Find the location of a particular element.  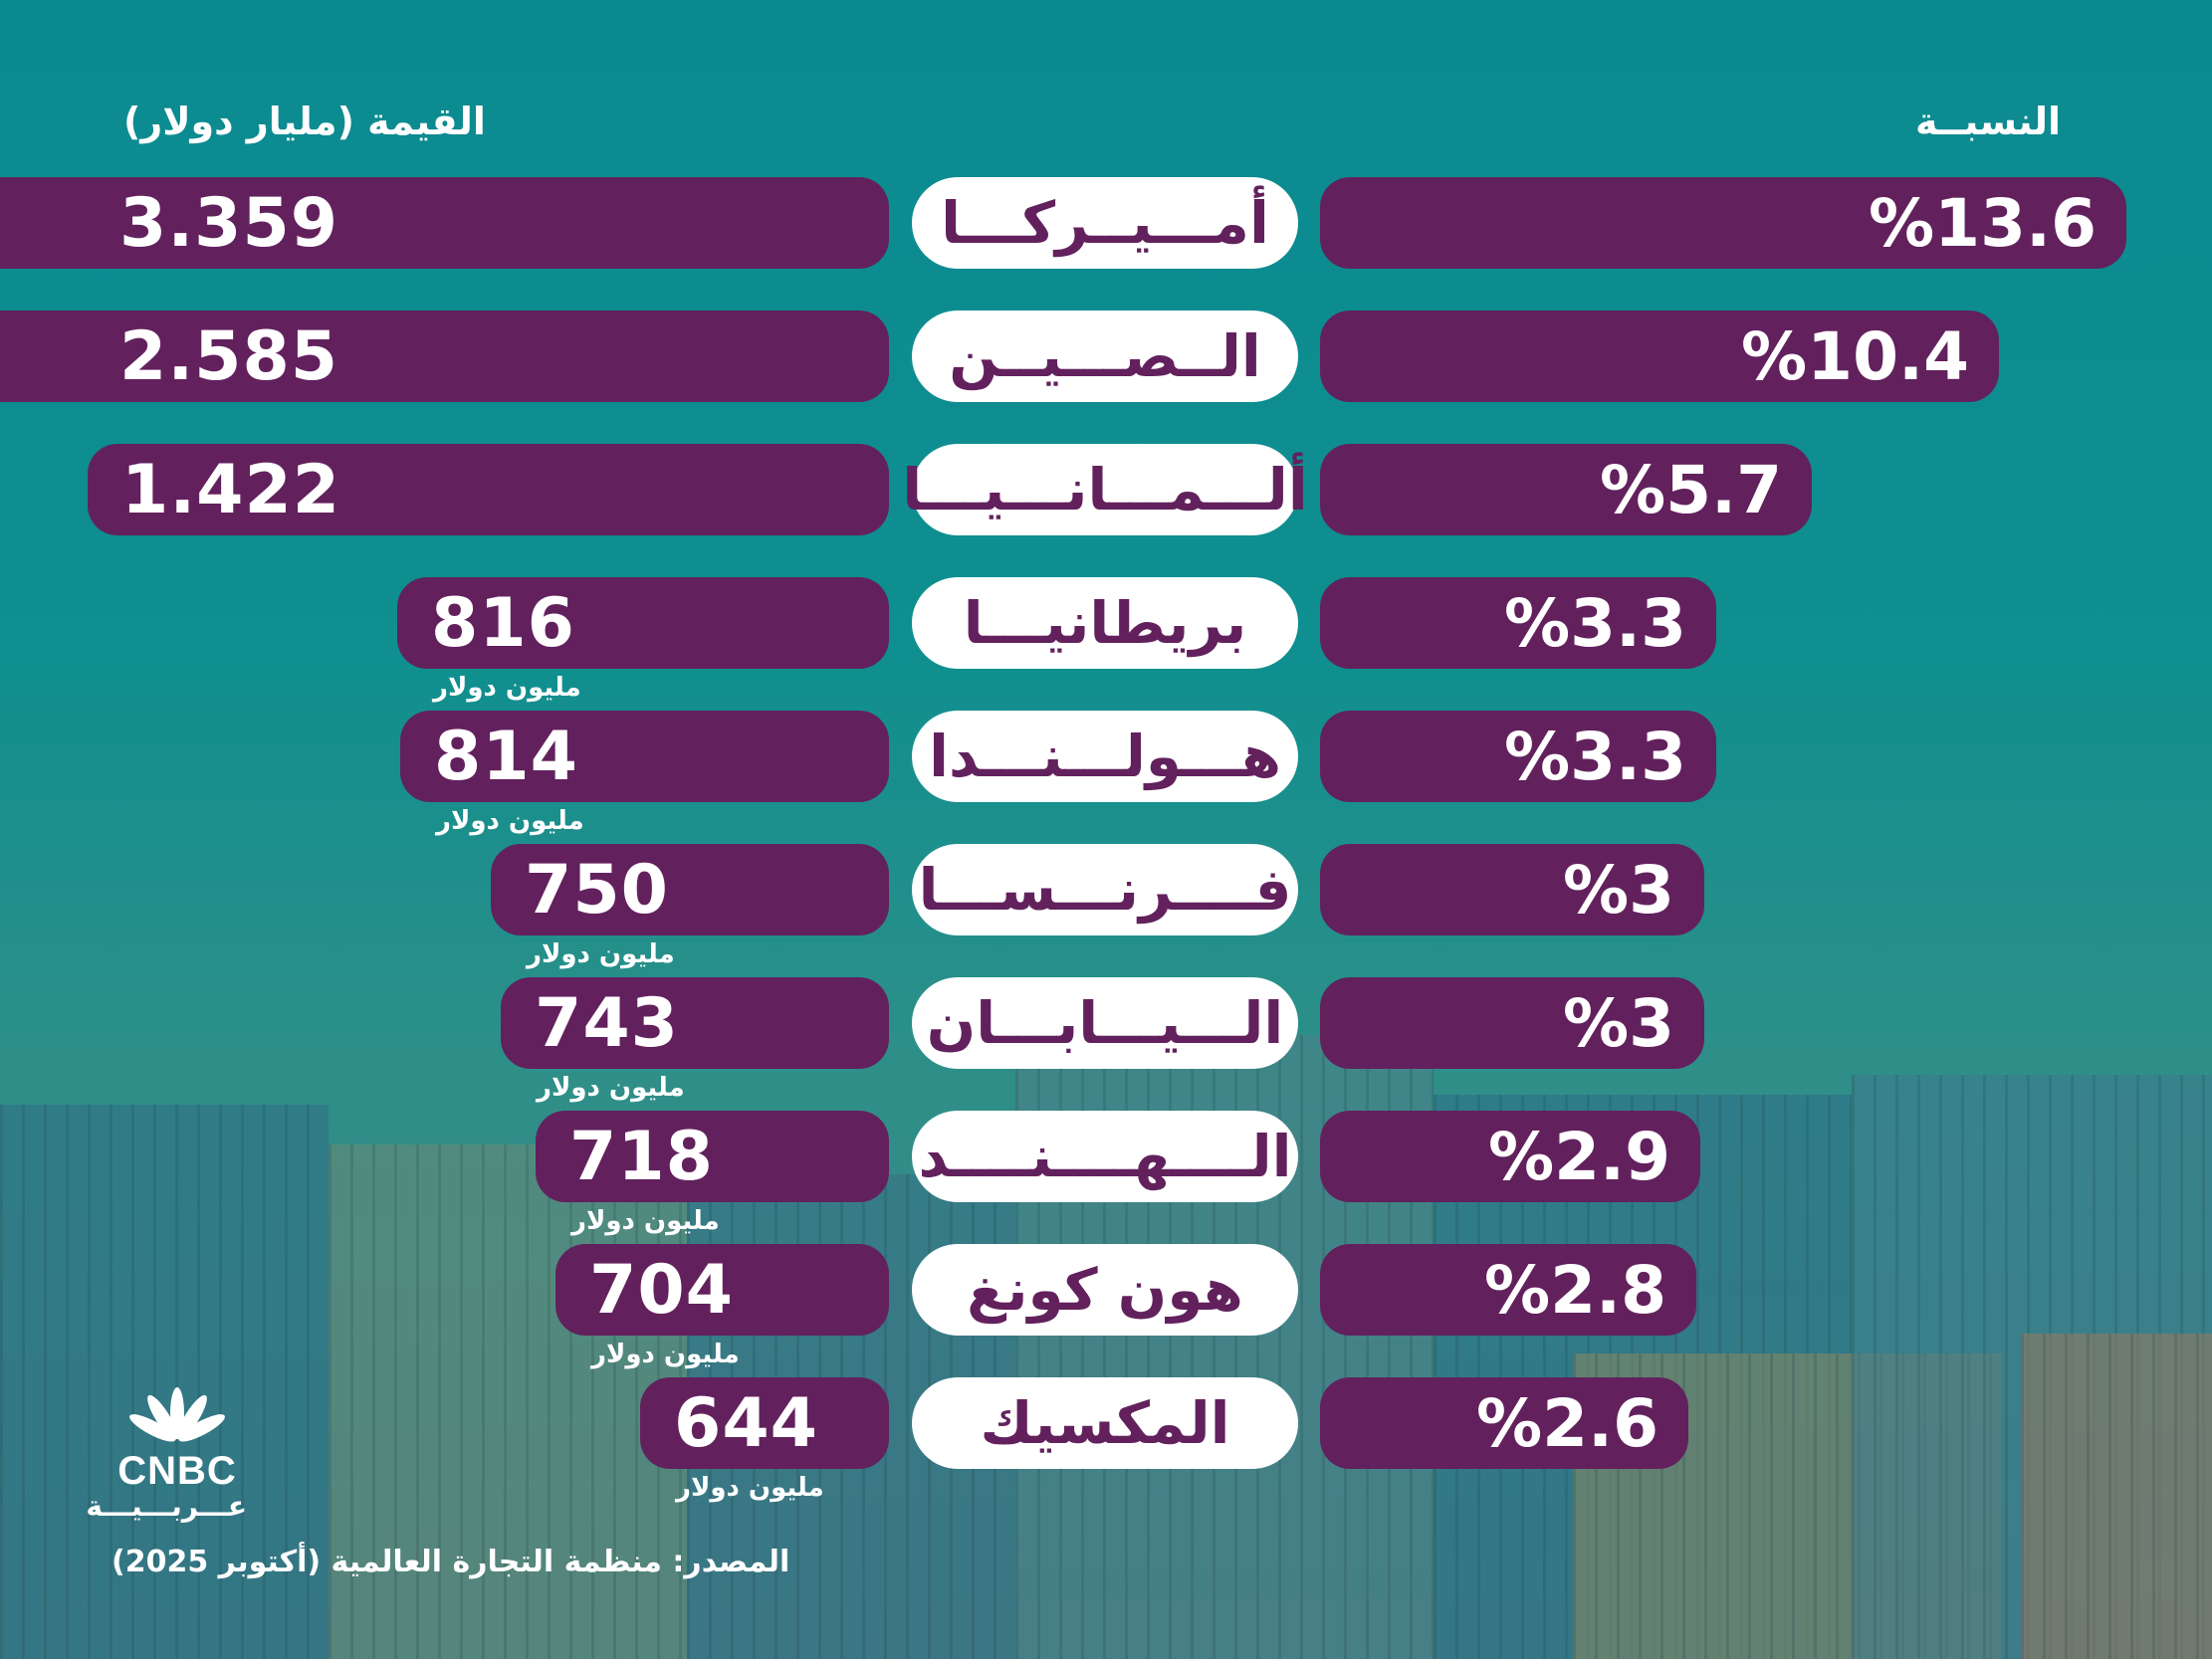

value-bar: 2.585 is located at coordinates (444, 356).